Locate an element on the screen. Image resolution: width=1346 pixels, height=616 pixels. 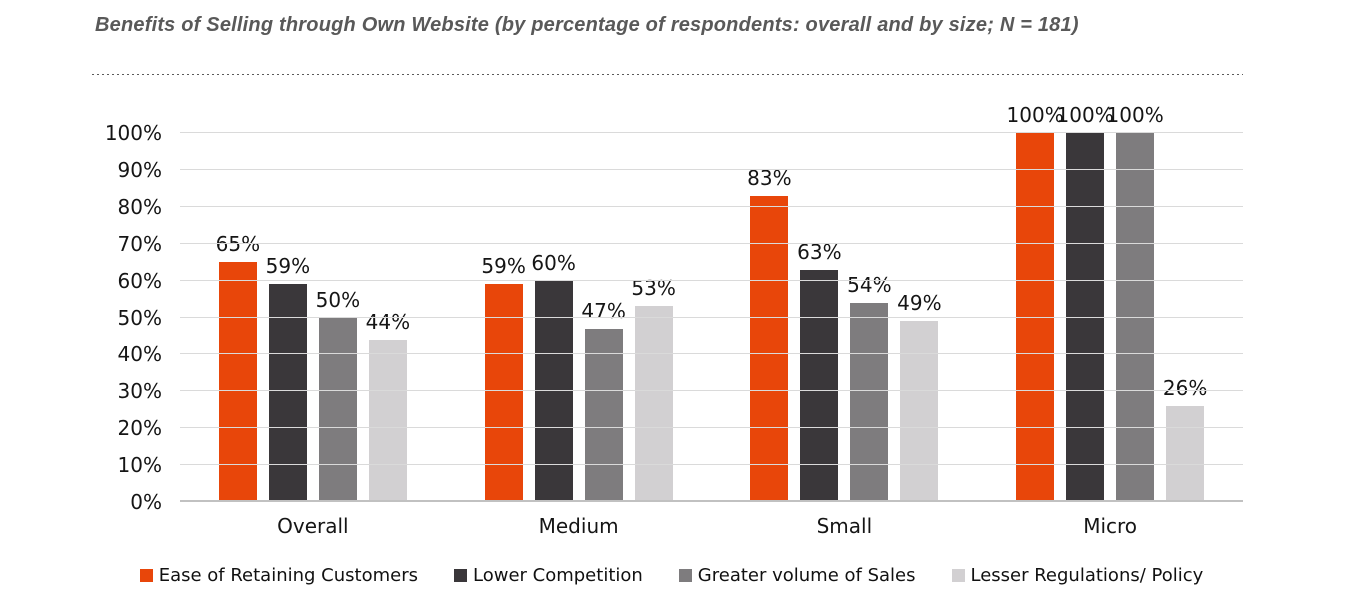
bar-value-label: 47% is located at coordinates (603, 310).